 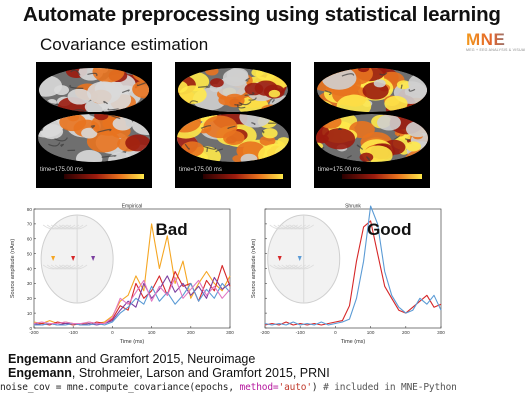 I want to click on reference-2-author: Engemann, so click(x=40, y=373).